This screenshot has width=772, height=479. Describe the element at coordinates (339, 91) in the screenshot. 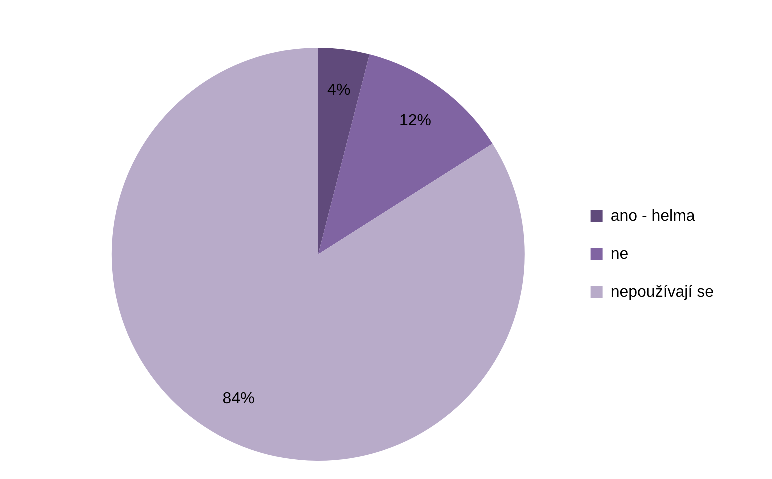

I see `data-label: 4%` at that location.